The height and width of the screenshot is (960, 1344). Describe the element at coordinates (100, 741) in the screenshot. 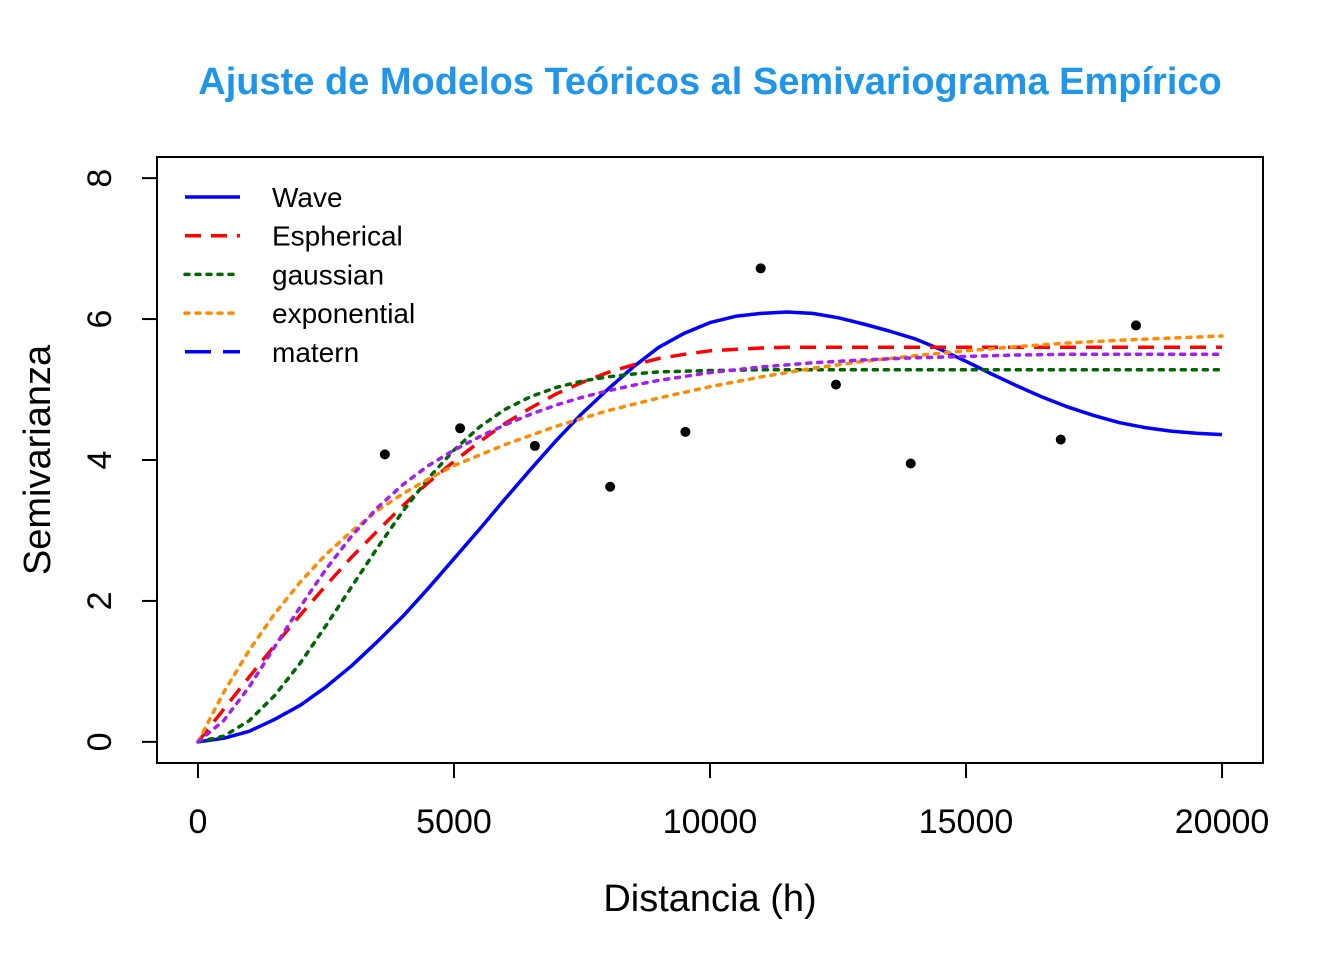

I see `y-tick-label: 0` at that location.